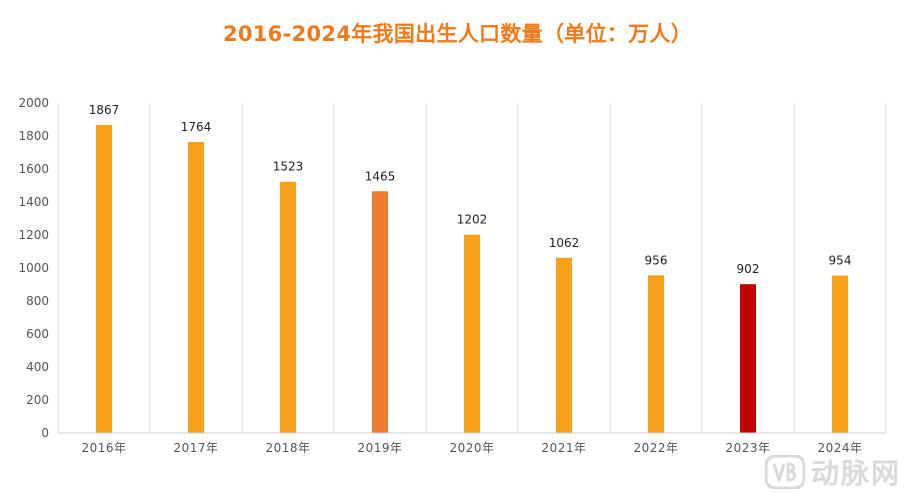 This screenshot has height=500, width=915. Describe the element at coordinates (655, 448) in the screenshot. I see `x-tick-label: 2022年` at that location.